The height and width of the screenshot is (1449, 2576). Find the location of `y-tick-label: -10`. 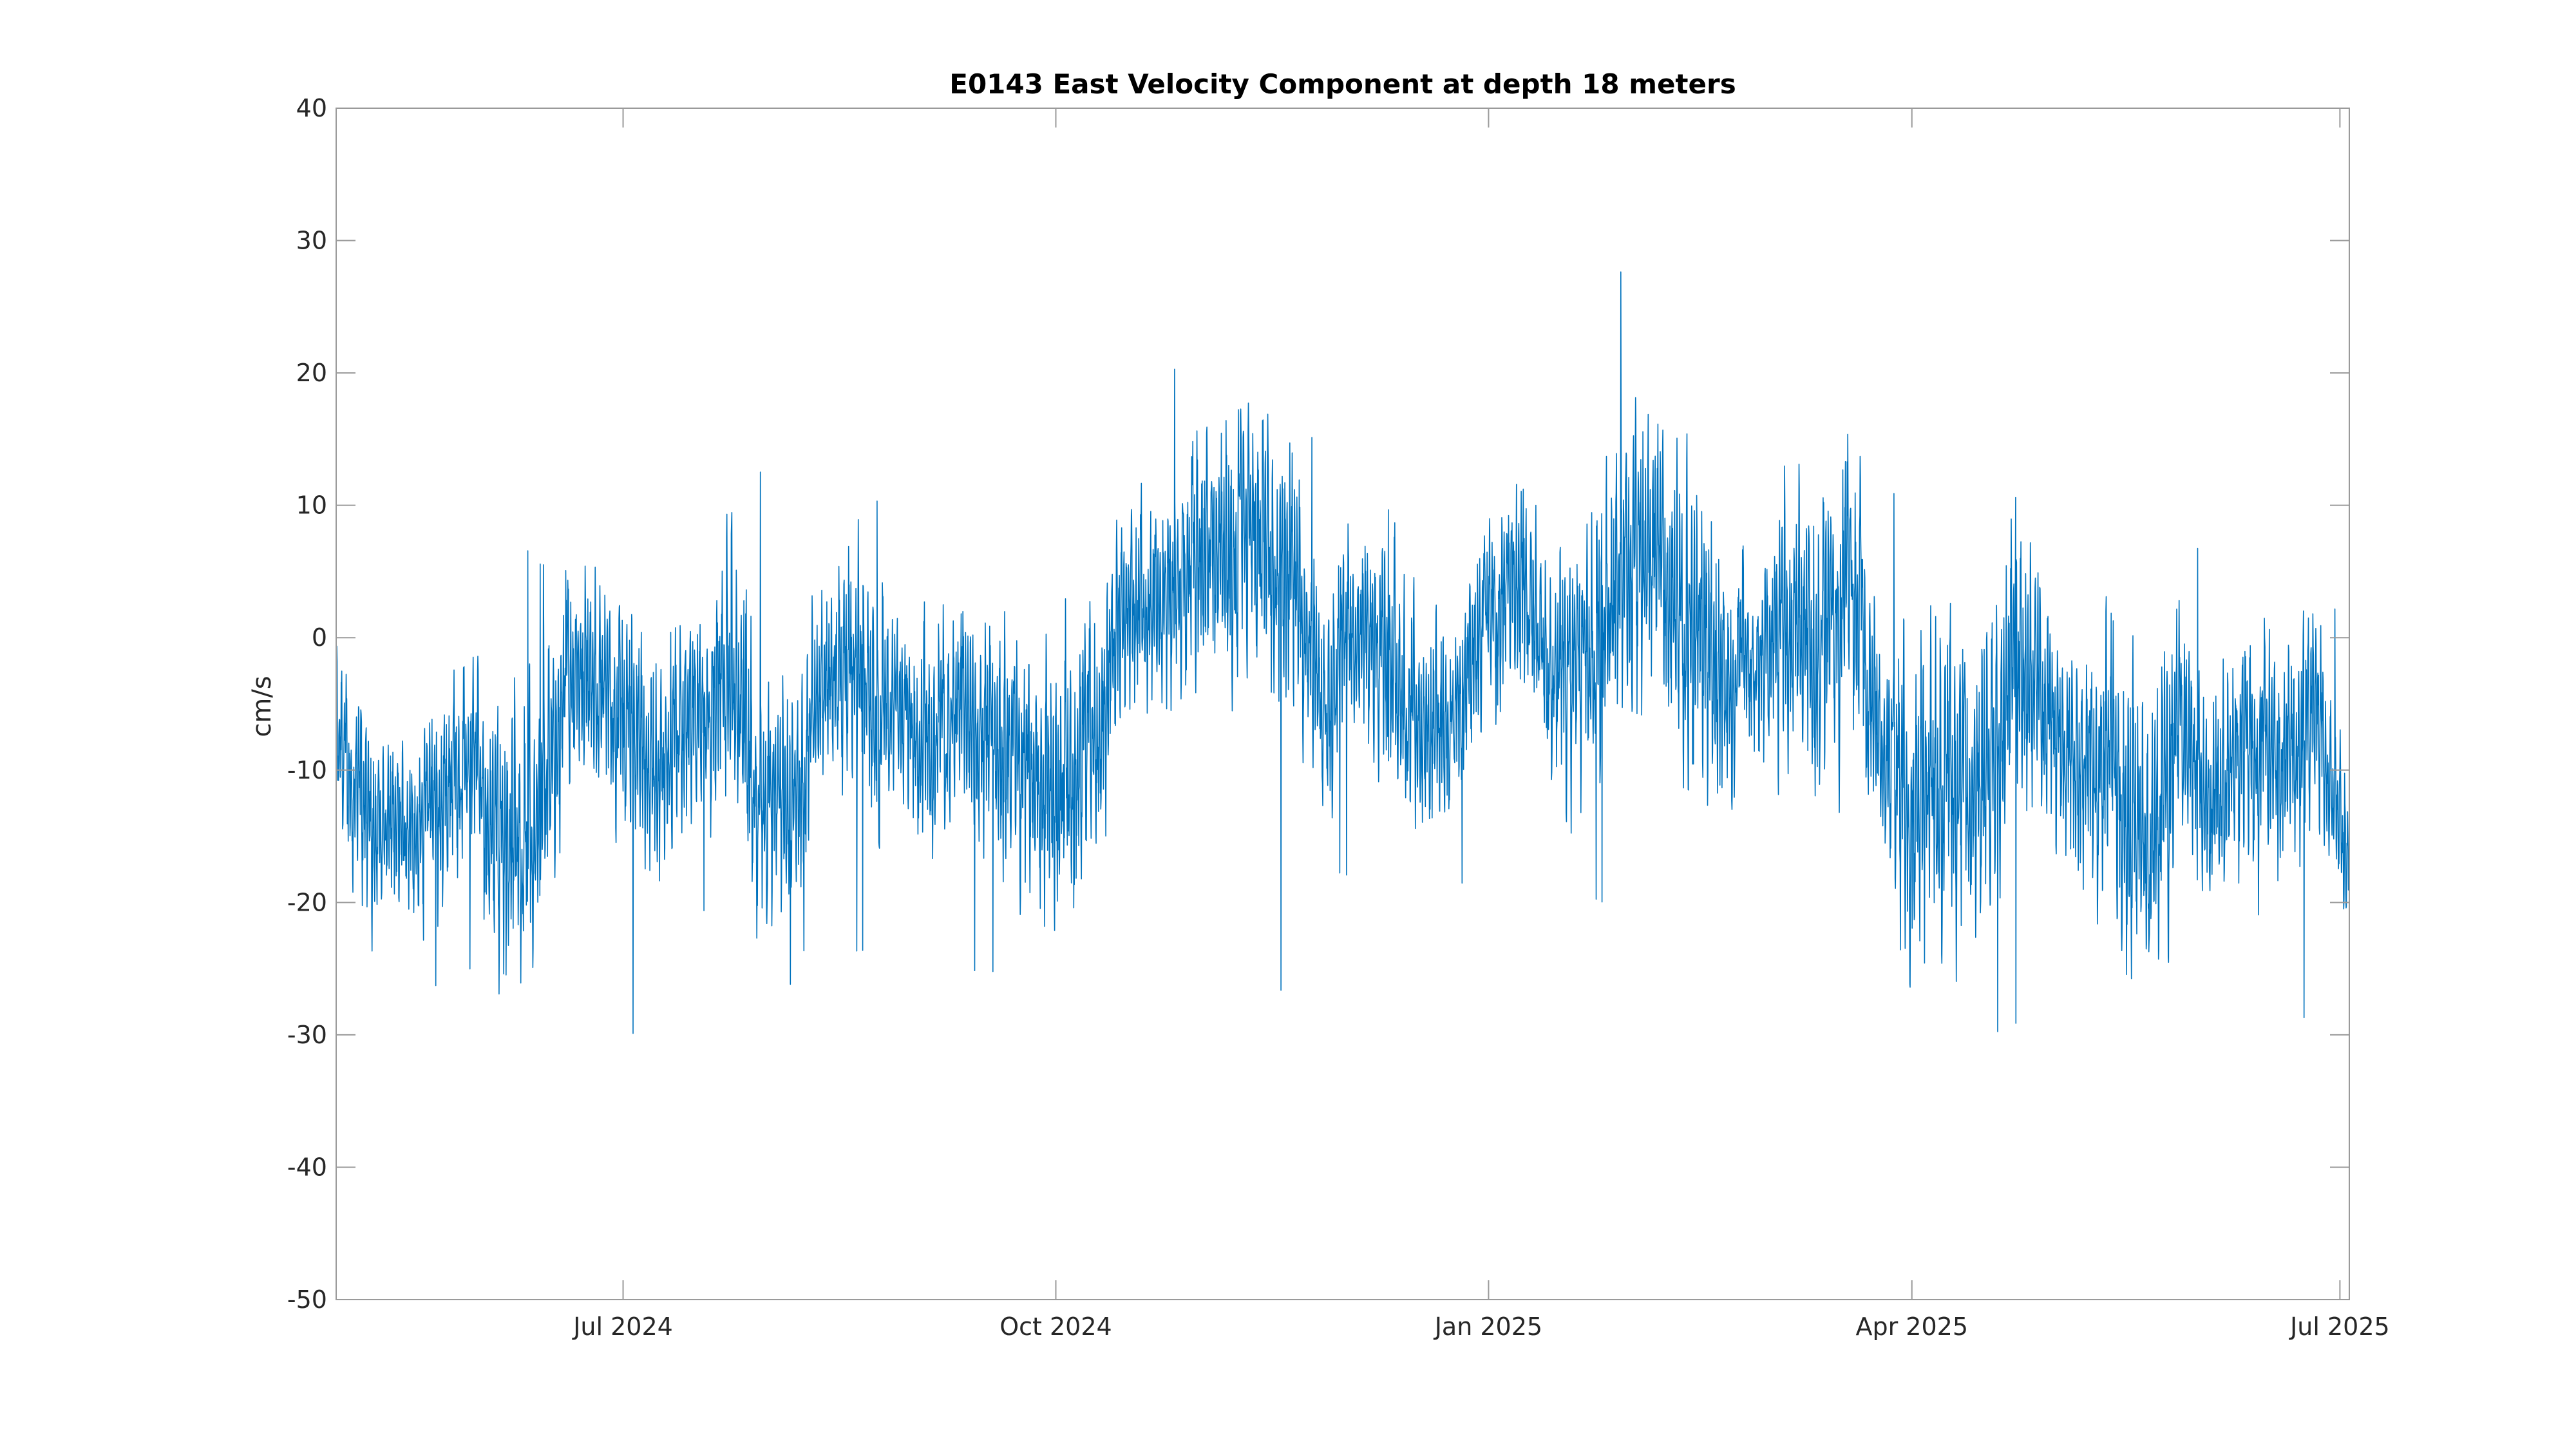

y-tick-label: -10 is located at coordinates (307, 770).